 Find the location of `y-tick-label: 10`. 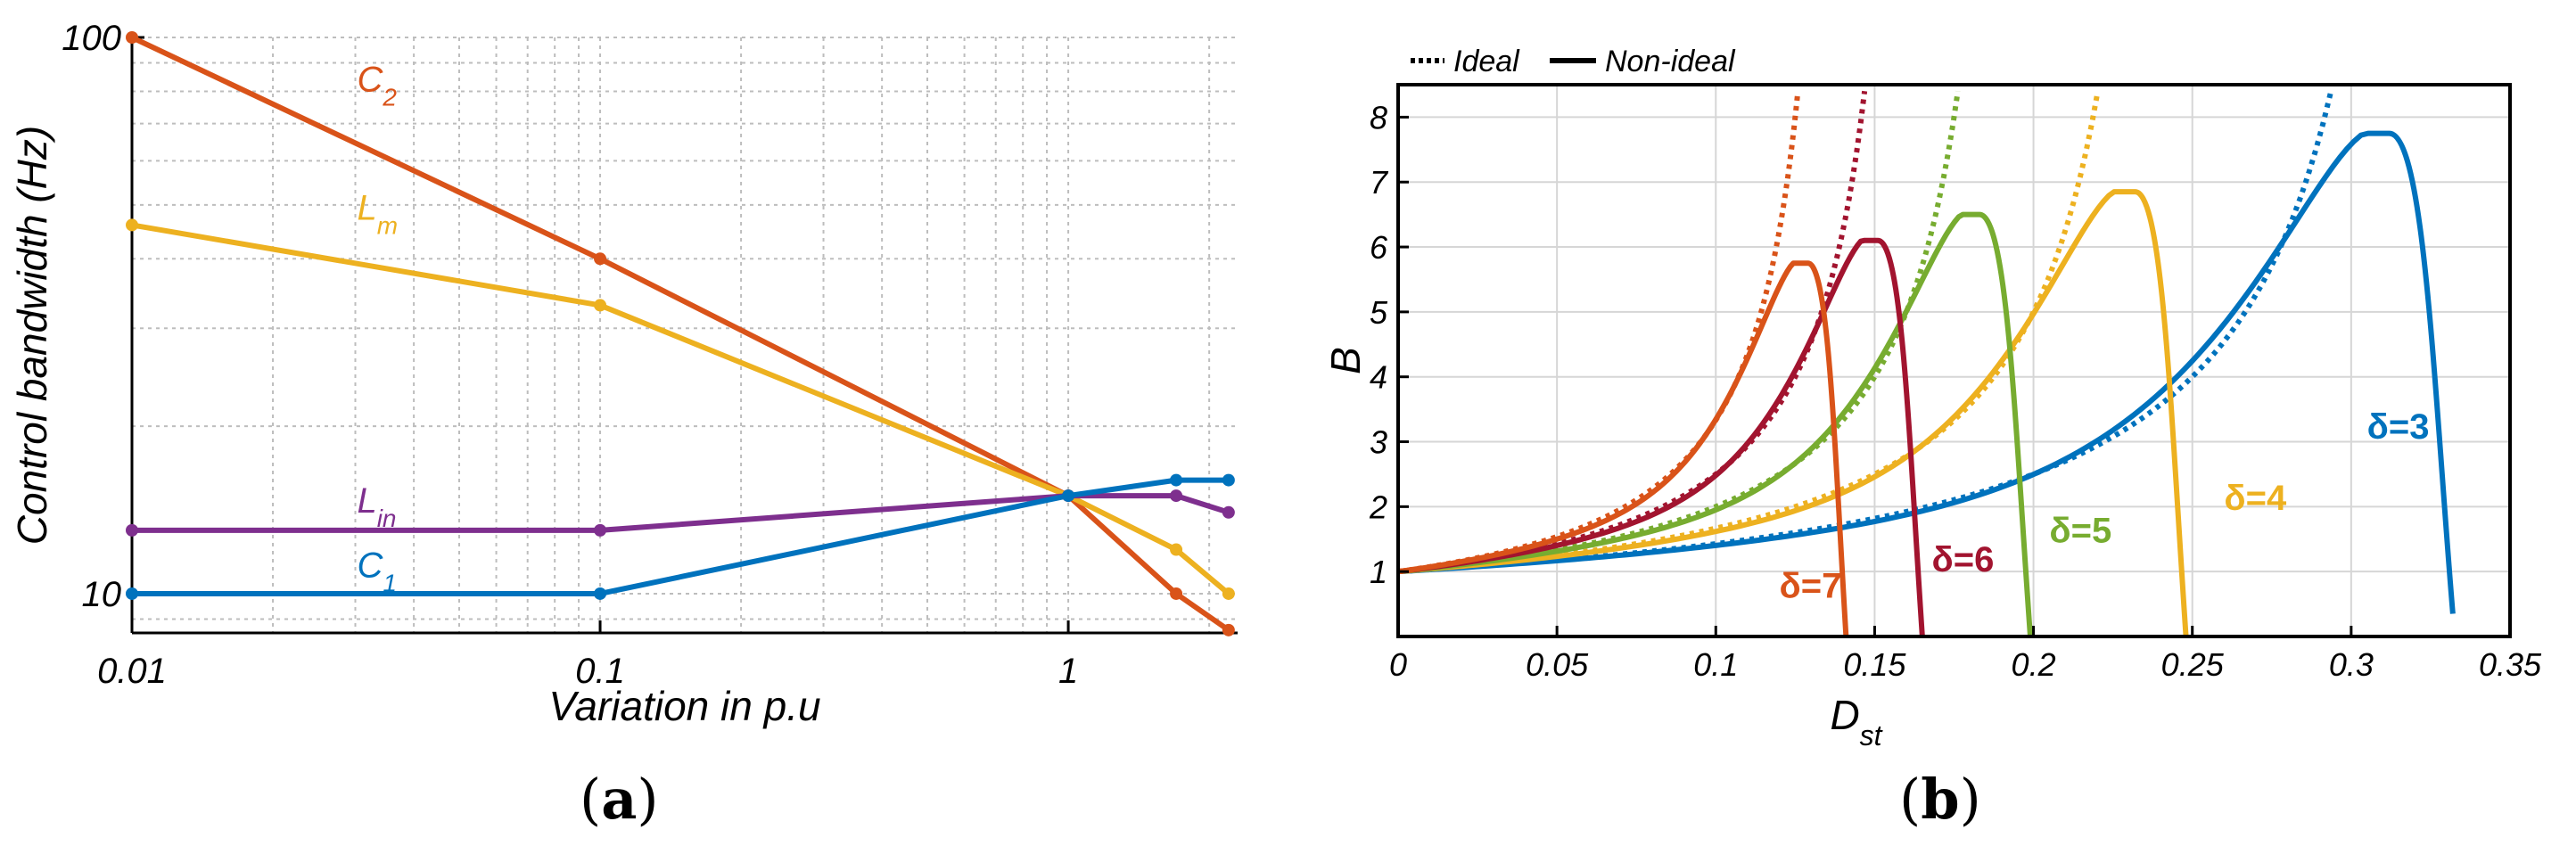

y-tick-label: 10 is located at coordinates (102, 594).